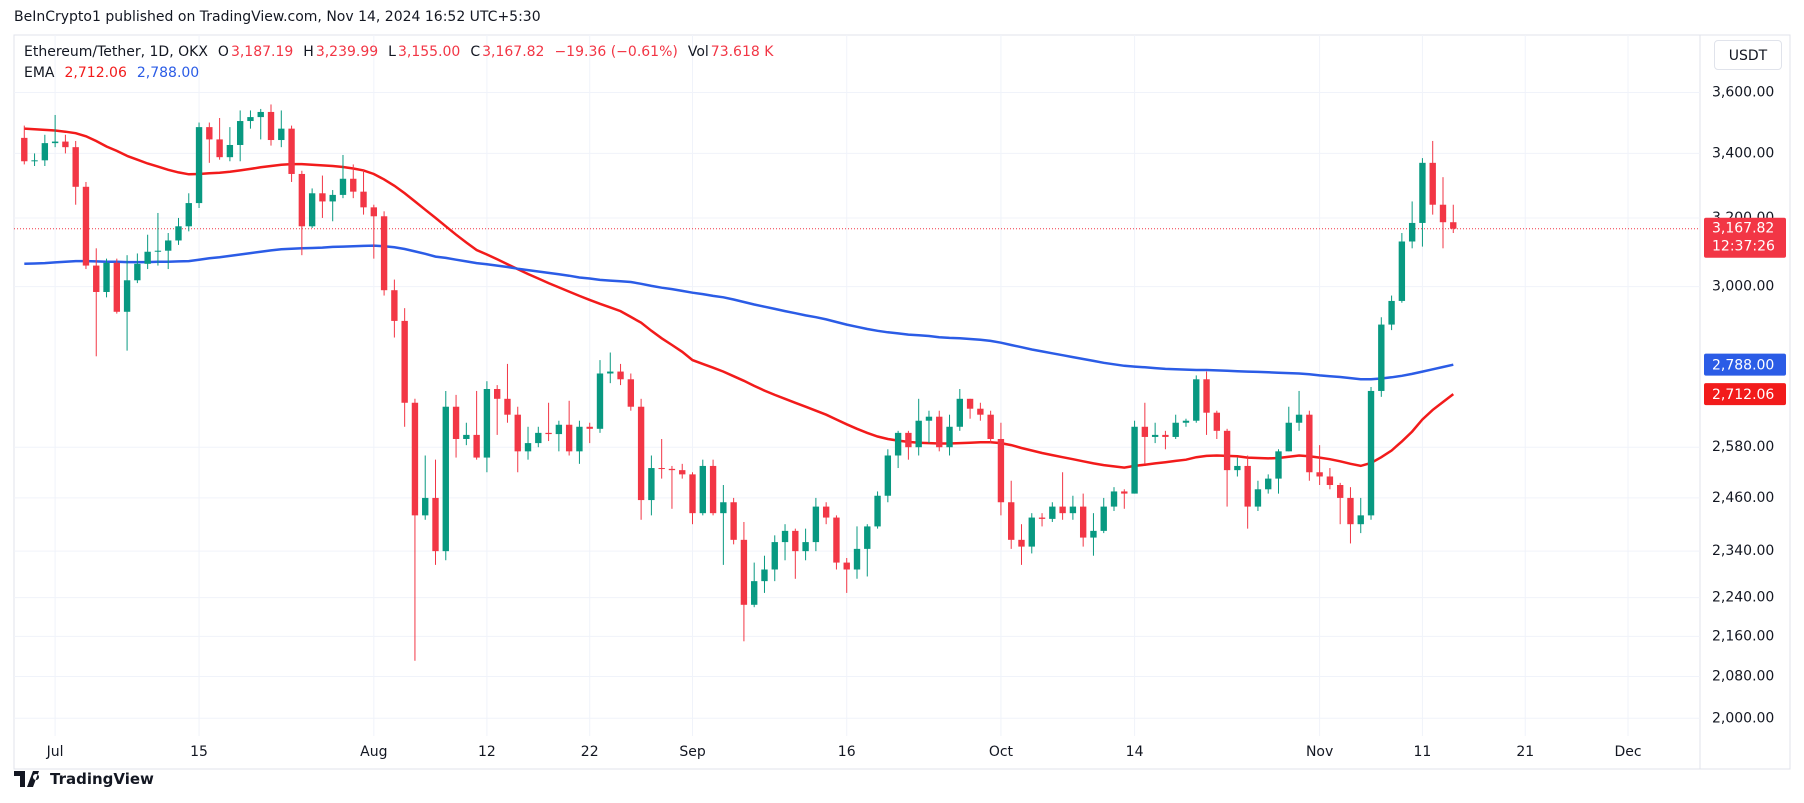 Image resolution: width=1804 pixels, height=803 pixels. I want to click on y-tick-label: 3,600.00, so click(1743, 93).